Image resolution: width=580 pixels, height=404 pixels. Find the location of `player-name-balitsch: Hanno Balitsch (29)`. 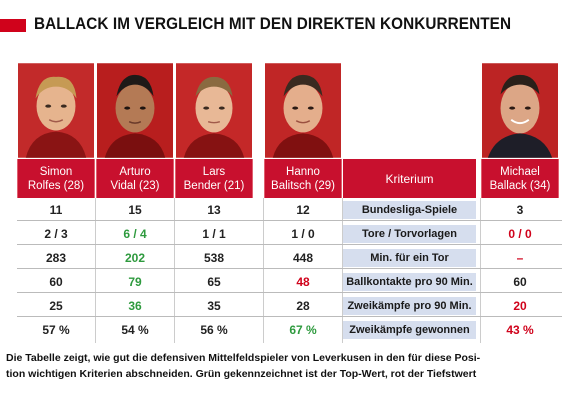

player-name-balitsch: Hanno Balitsch (29) is located at coordinates (303, 178).